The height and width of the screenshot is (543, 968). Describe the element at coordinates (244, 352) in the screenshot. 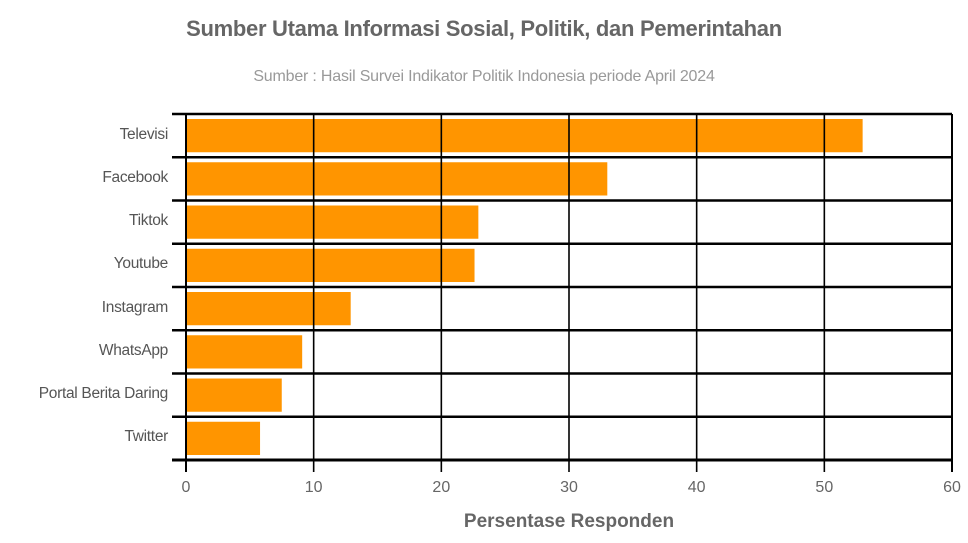

I see `bar-whatsapp` at that location.